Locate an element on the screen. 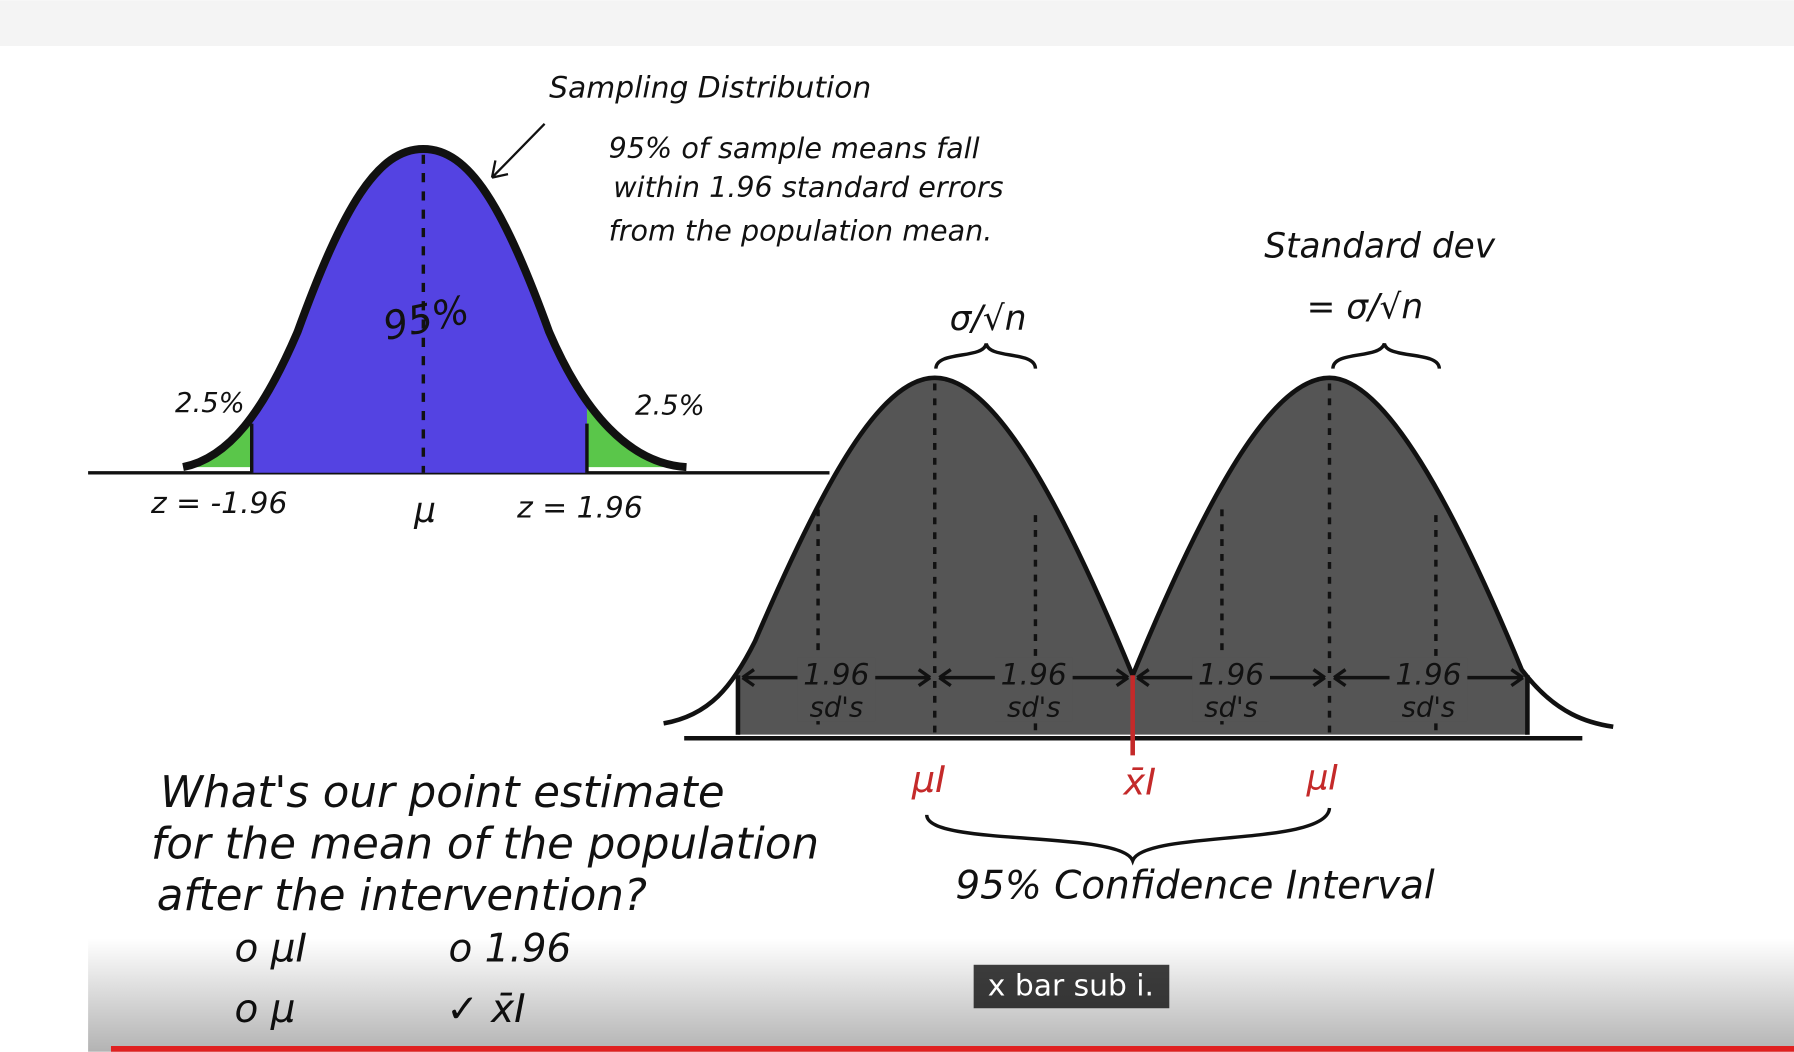 This screenshot has height=1052, width=1794. pointer-arrow is located at coordinates (518, 151).